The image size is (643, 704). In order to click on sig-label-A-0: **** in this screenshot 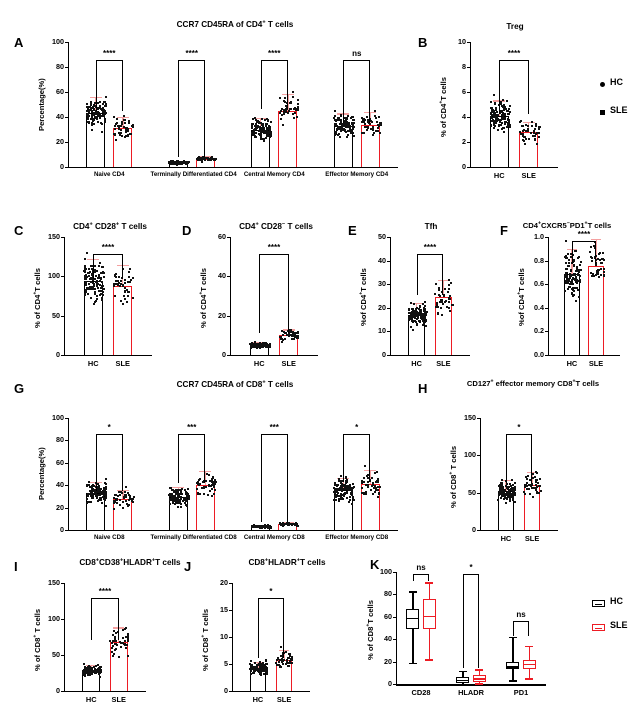, I will do `click(109, 53)`.